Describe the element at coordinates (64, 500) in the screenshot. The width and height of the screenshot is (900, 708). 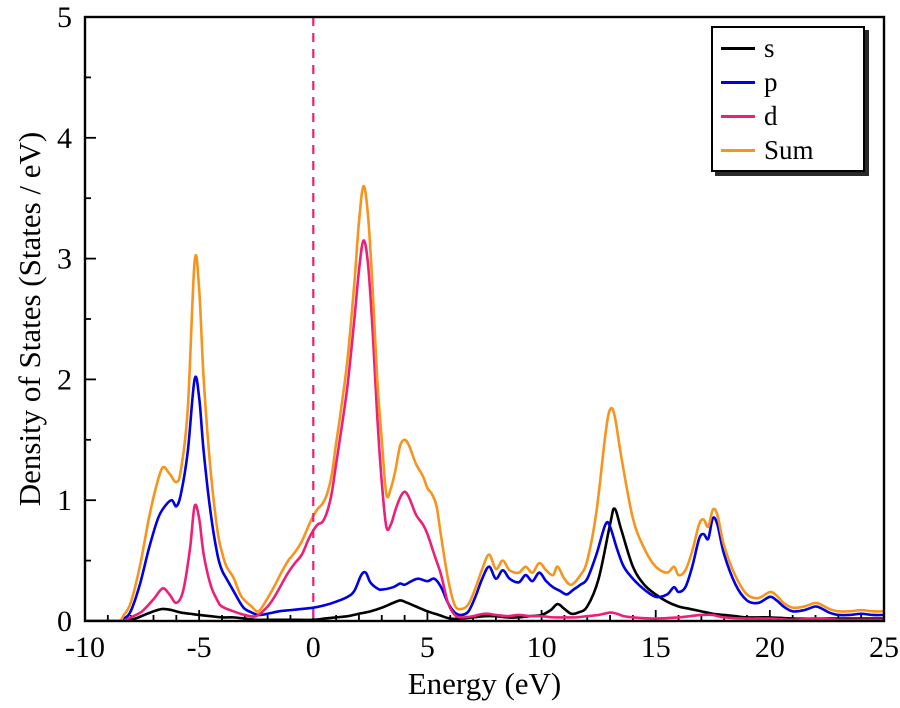
I see `y-tick-label: 1` at that location.